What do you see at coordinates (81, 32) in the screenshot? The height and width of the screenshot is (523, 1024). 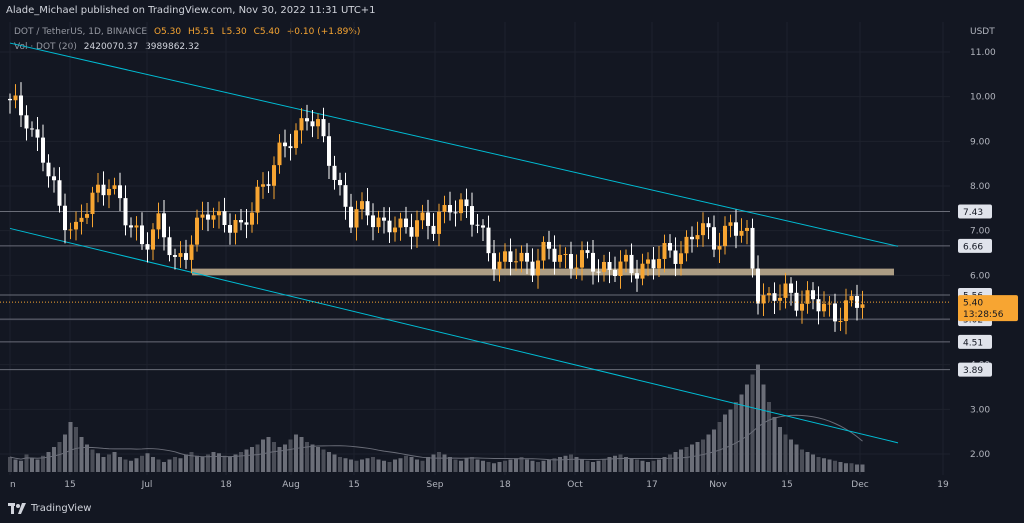 I see `symbol-label: DOT / TetherUS, 1D, BINANCE` at bounding box center [81, 32].